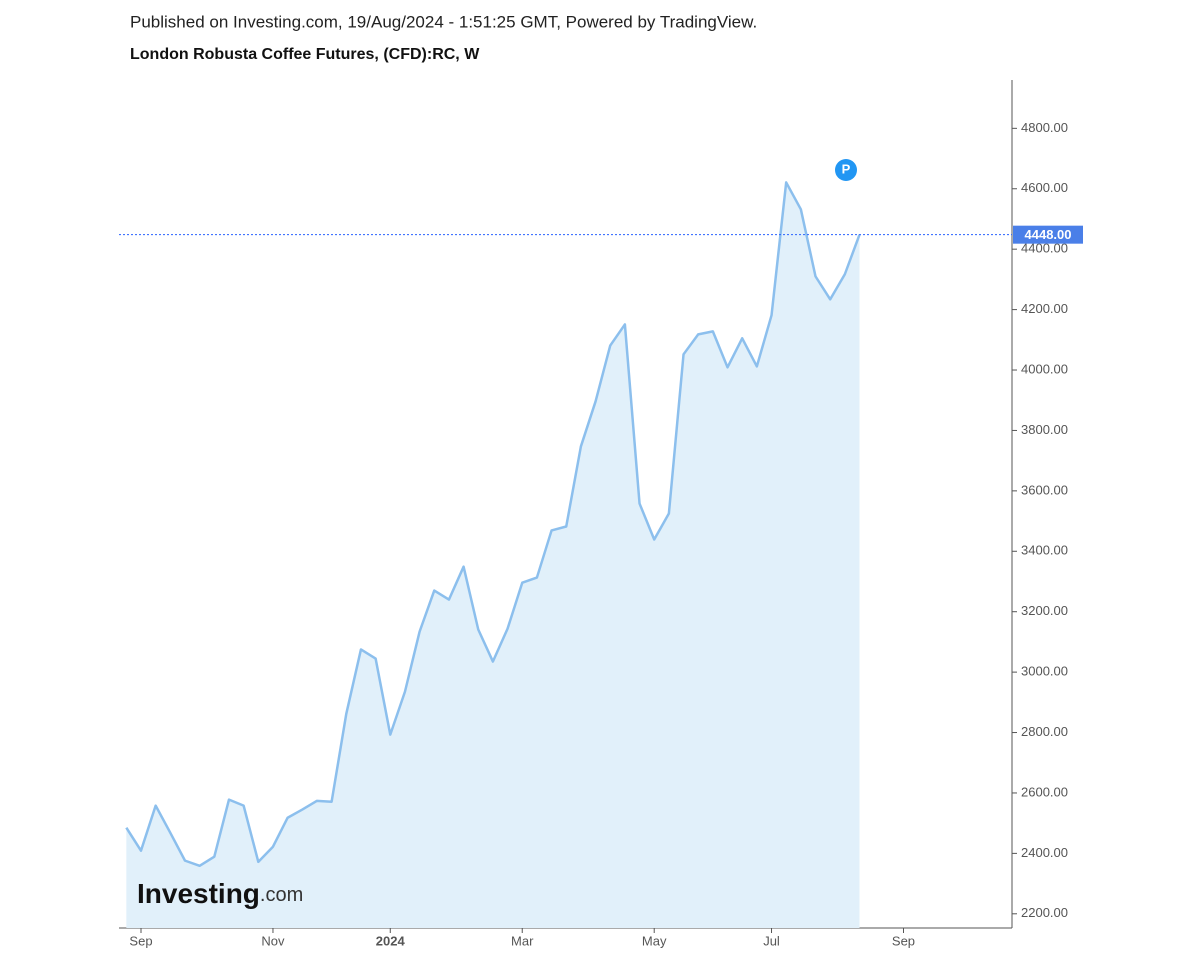  Describe the element at coordinates (1044, 368) in the screenshot. I see `y-tick-label: 4000.00` at that location.